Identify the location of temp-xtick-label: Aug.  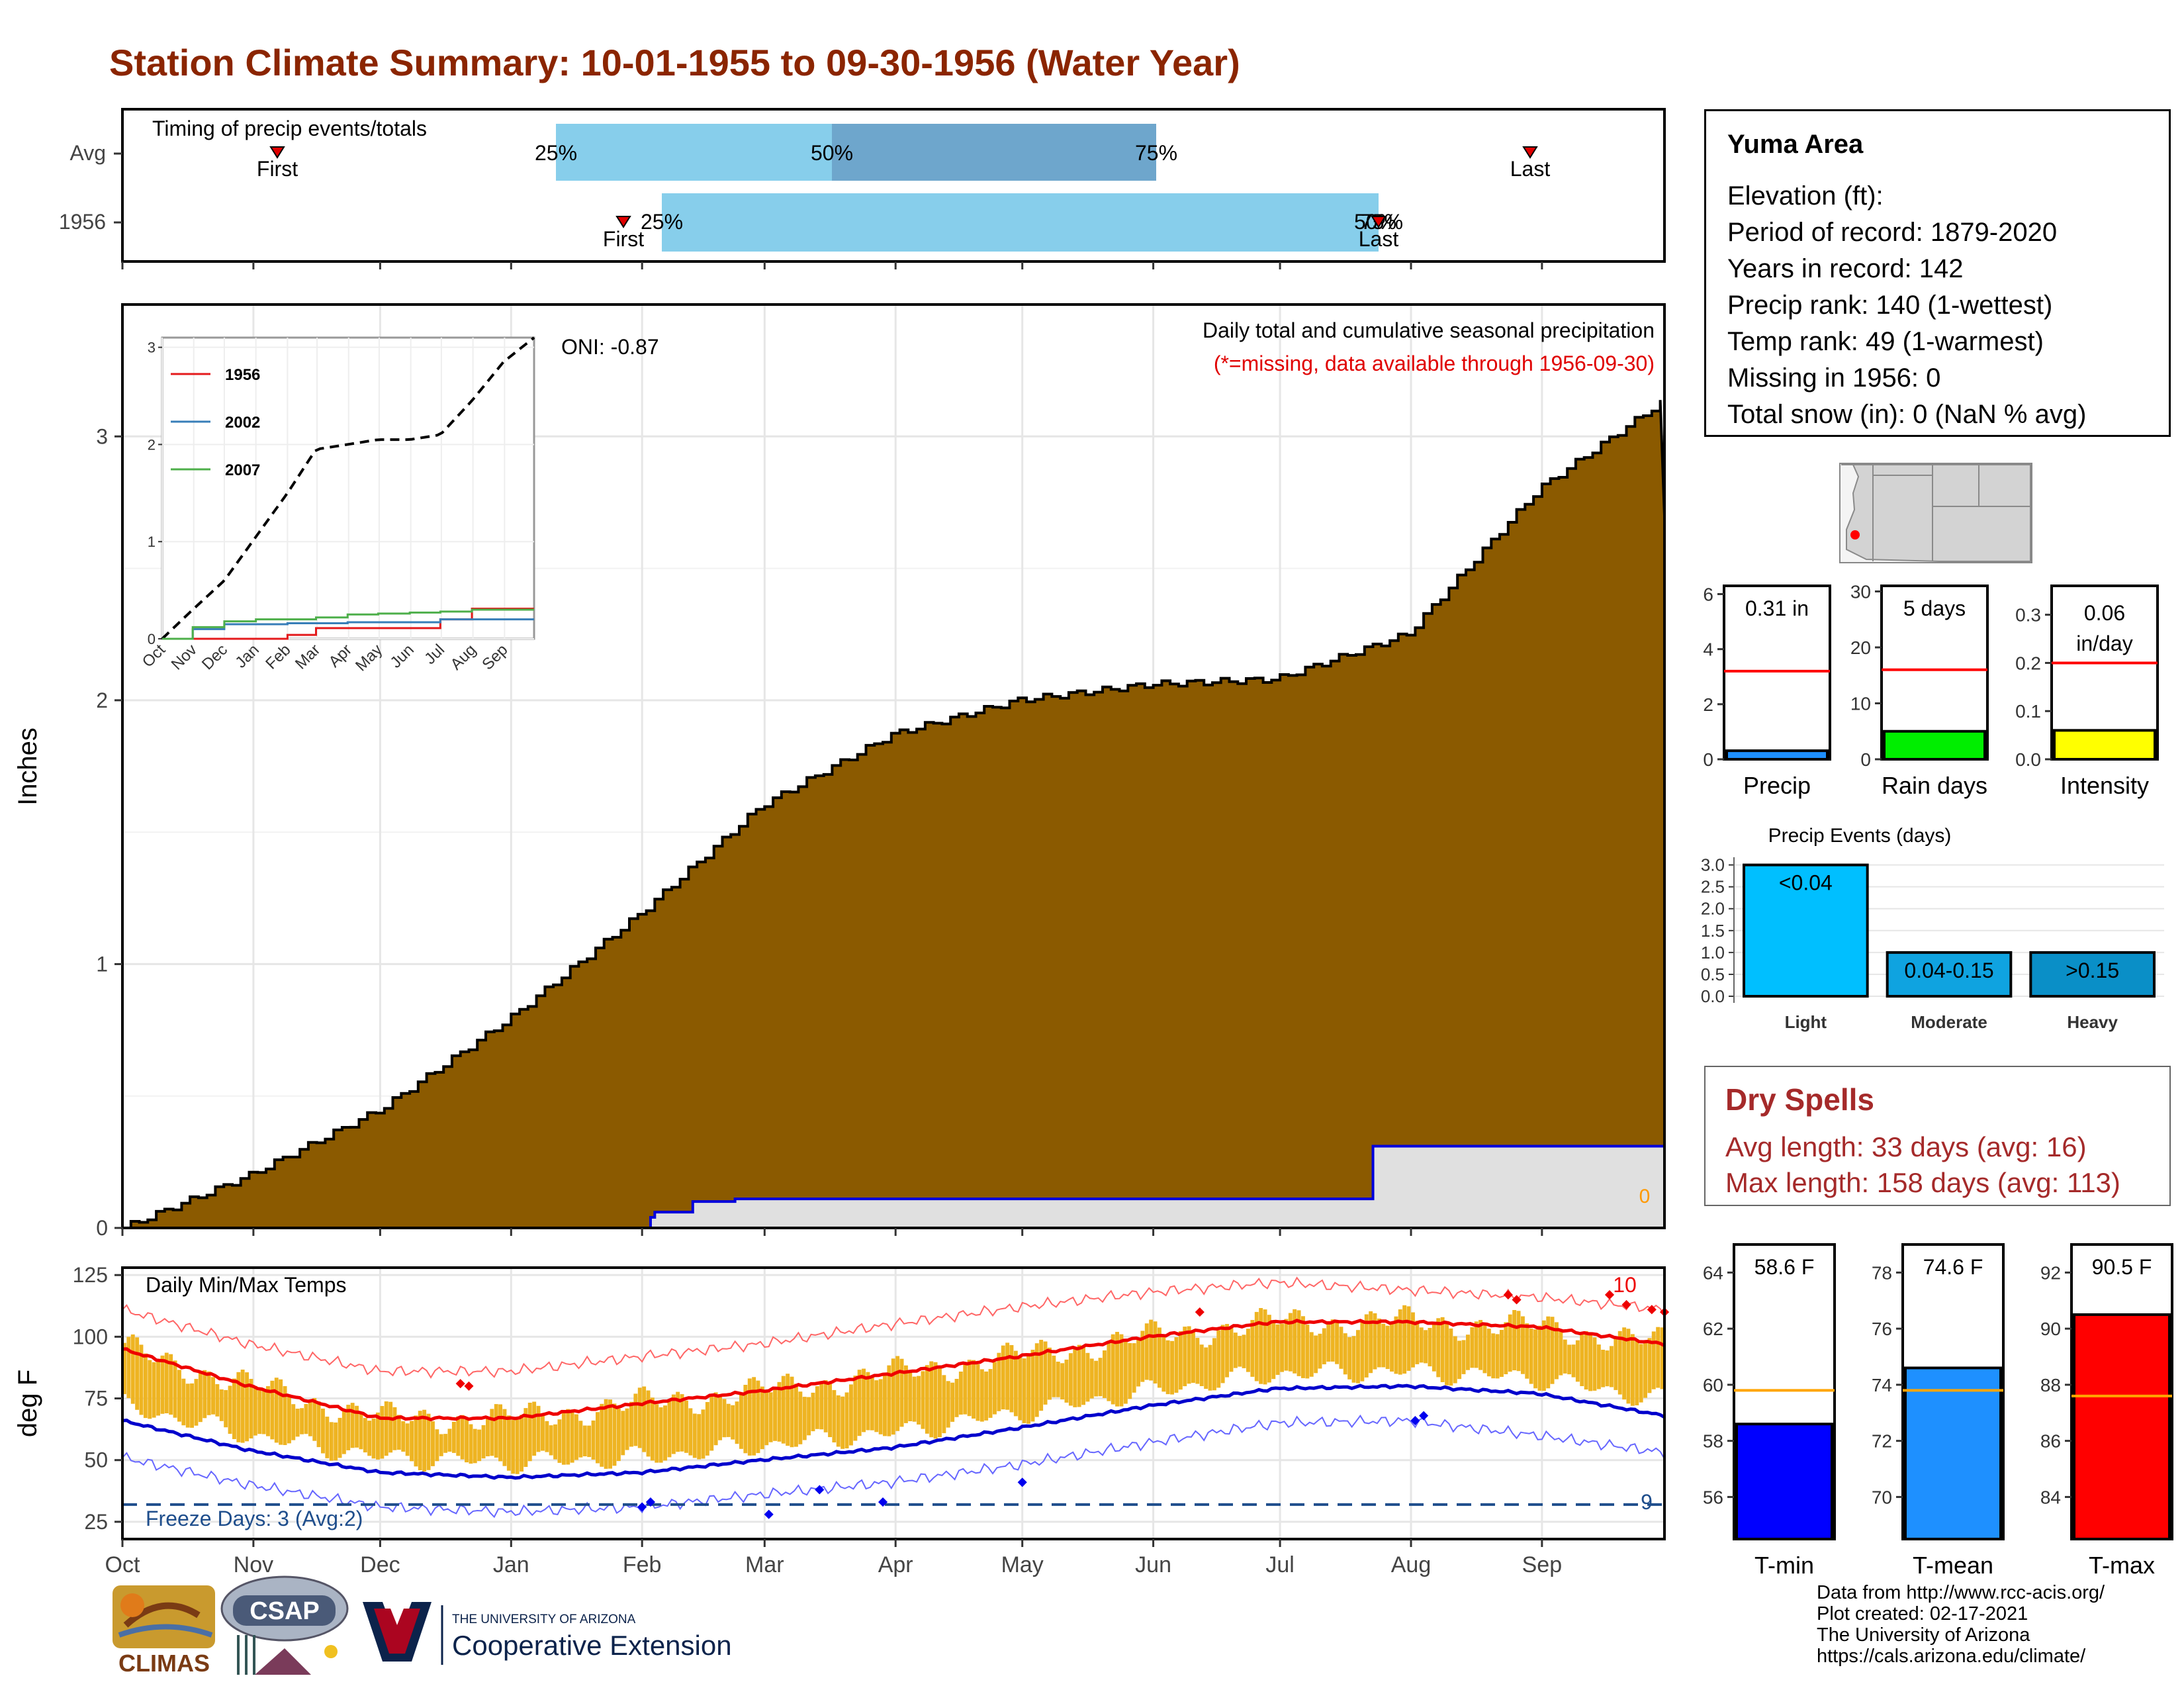
(1411, 1564).